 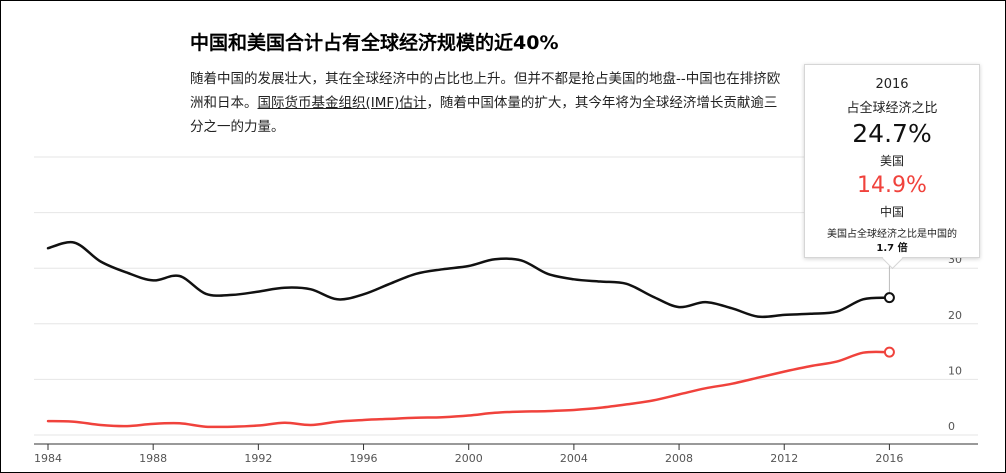 What do you see at coordinates (955, 370) in the screenshot?
I see `y-tick-label: 10` at bounding box center [955, 370].